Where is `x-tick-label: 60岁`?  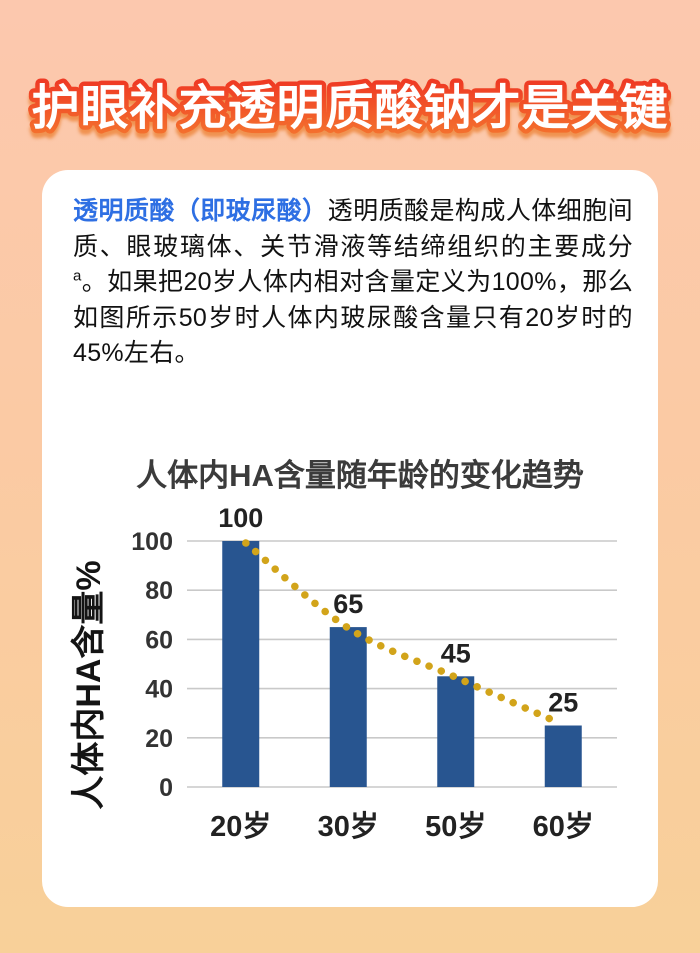
x-tick-label: 60岁 is located at coordinates (563, 826).